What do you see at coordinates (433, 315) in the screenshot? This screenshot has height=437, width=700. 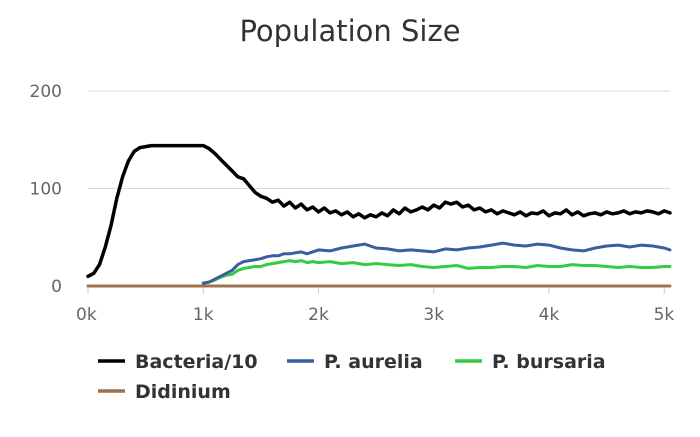 I see `x-tick-label: 3k` at bounding box center [433, 315].